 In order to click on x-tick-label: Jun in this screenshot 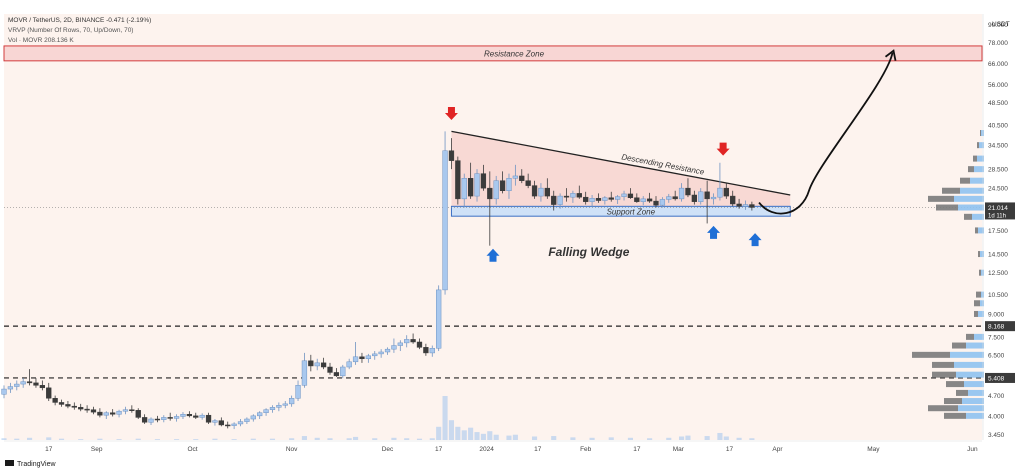, I will do `click(972, 449)`.